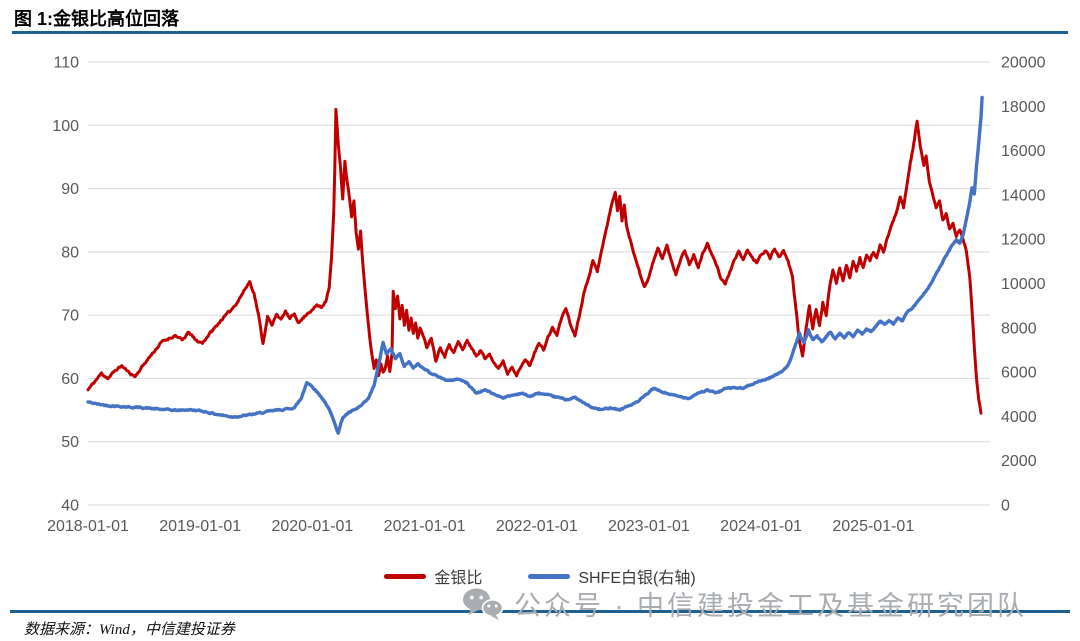 This screenshot has height=641, width=1080. What do you see at coordinates (458, 578) in the screenshot?
I see `legend-label: 金银比` at bounding box center [458, 578].